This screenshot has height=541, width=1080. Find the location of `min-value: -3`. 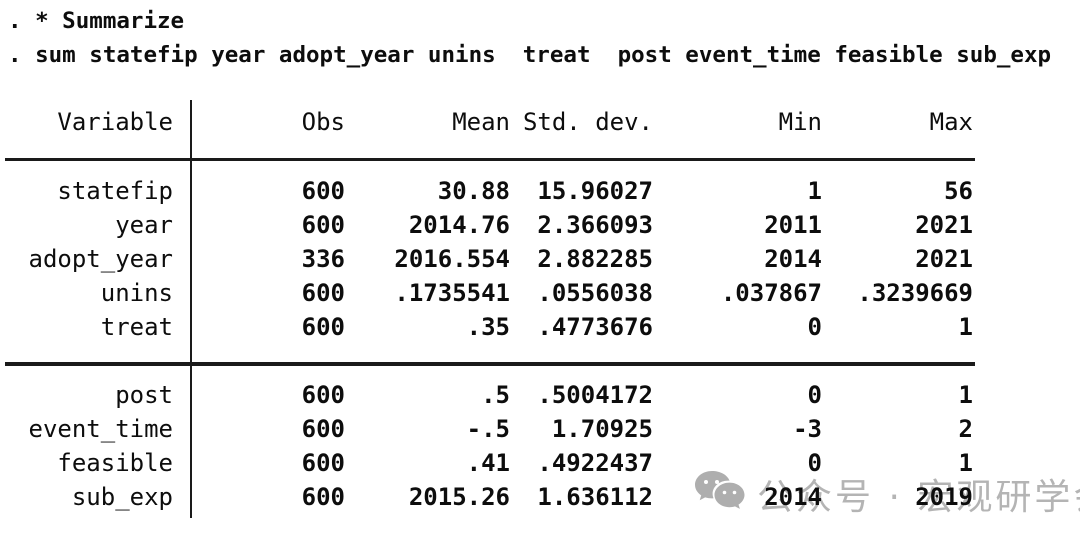

min-value: -3 is located at coordinates (807, 429).